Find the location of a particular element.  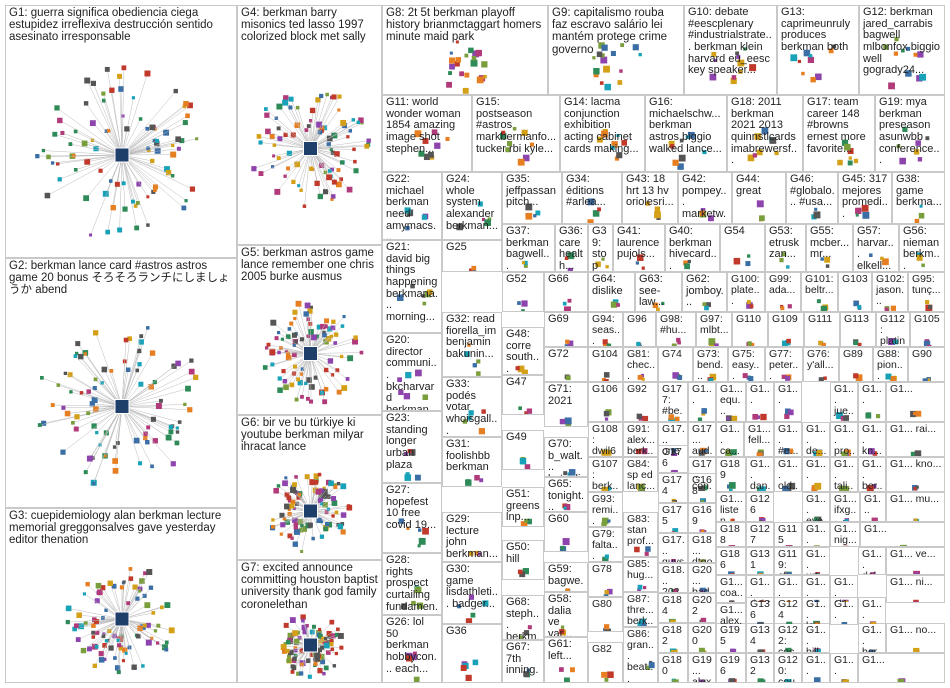

group-label: G90 is located at coordinates (922, 354).